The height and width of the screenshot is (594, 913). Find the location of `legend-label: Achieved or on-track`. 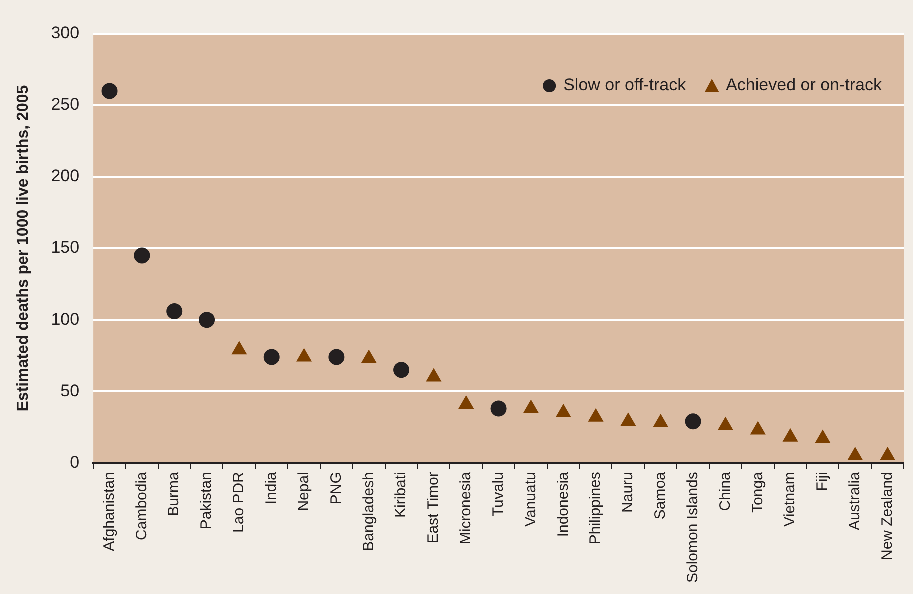

legend-label: Achieved or on-track is located at coordinates (804, 85).